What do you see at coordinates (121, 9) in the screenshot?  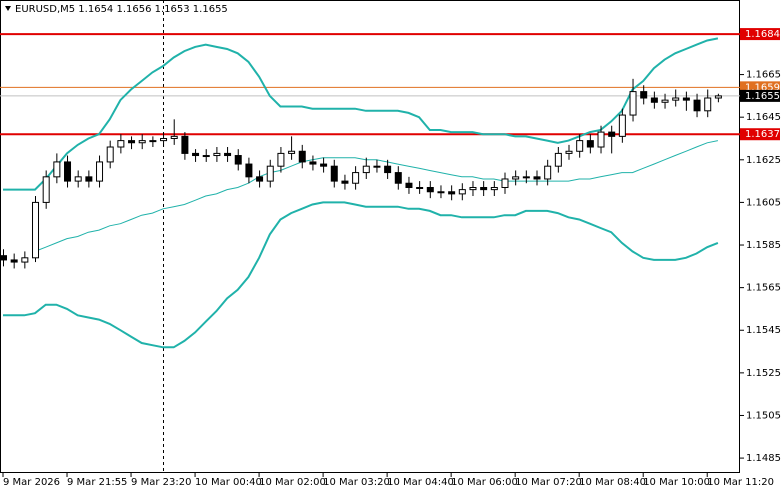 I see `chart-title: EURUSD,M5 1.1654 1.1656 1.1653 1.1655` at bounding box center [121, 9].